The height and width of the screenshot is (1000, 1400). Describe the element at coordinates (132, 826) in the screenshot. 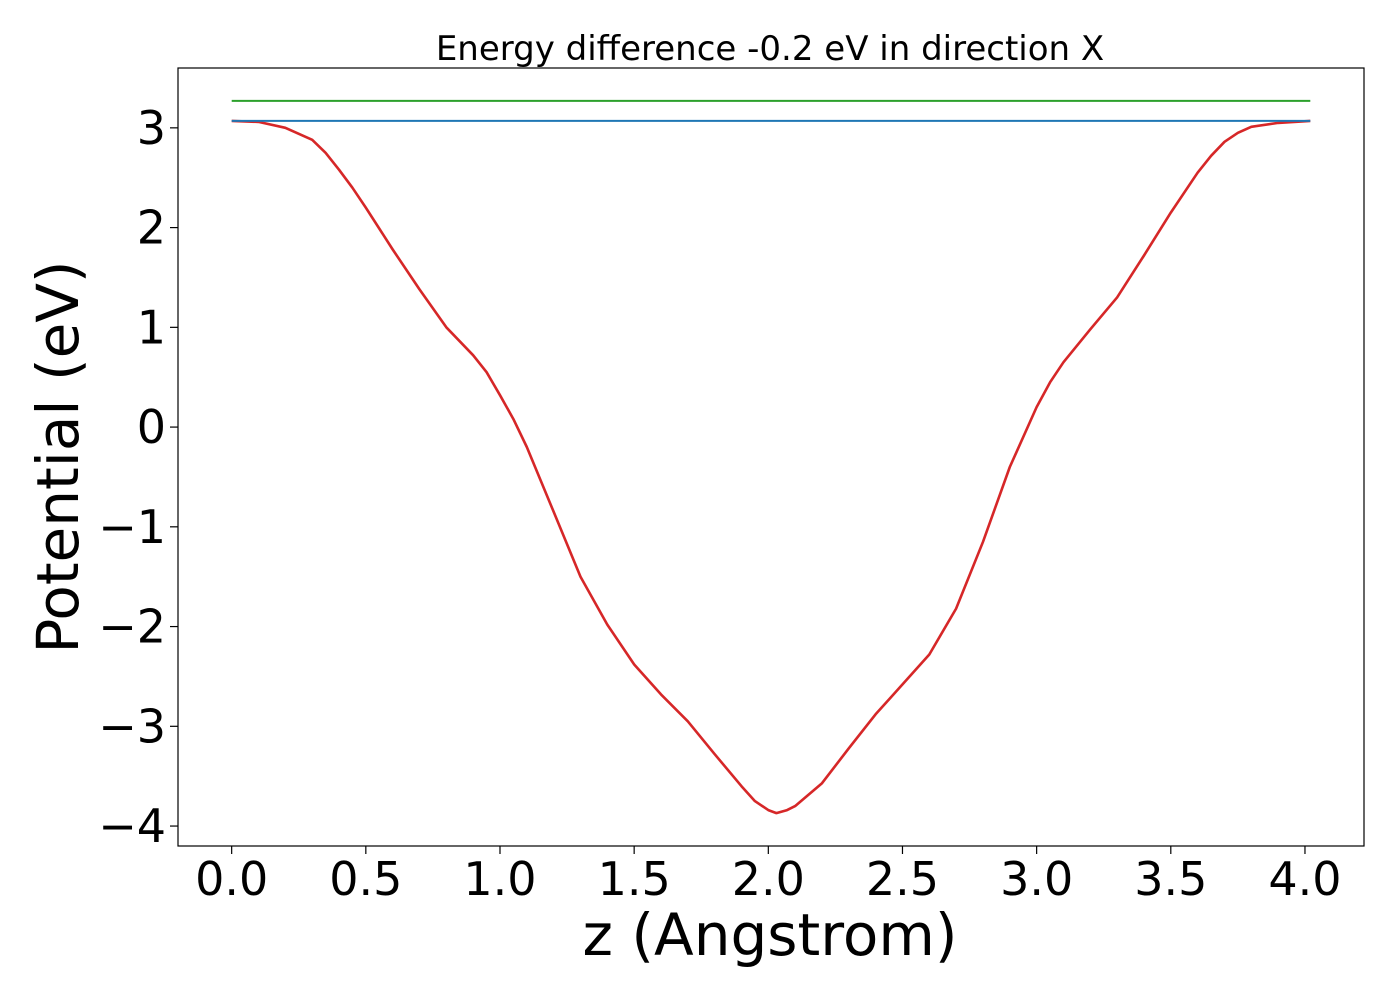

I see `y-tick-label: −4` at that location.